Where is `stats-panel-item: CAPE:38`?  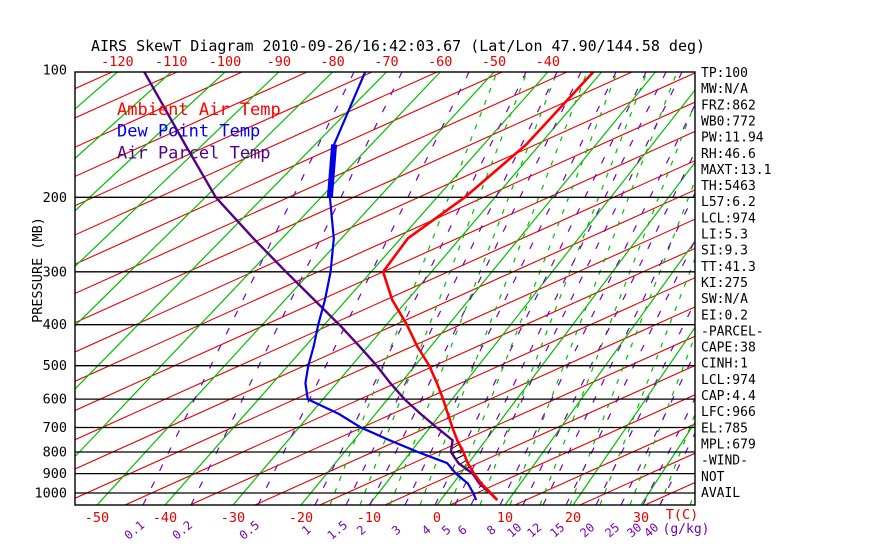 stats-panel-item: CAPE:38 is located at coordinates (728, 348).